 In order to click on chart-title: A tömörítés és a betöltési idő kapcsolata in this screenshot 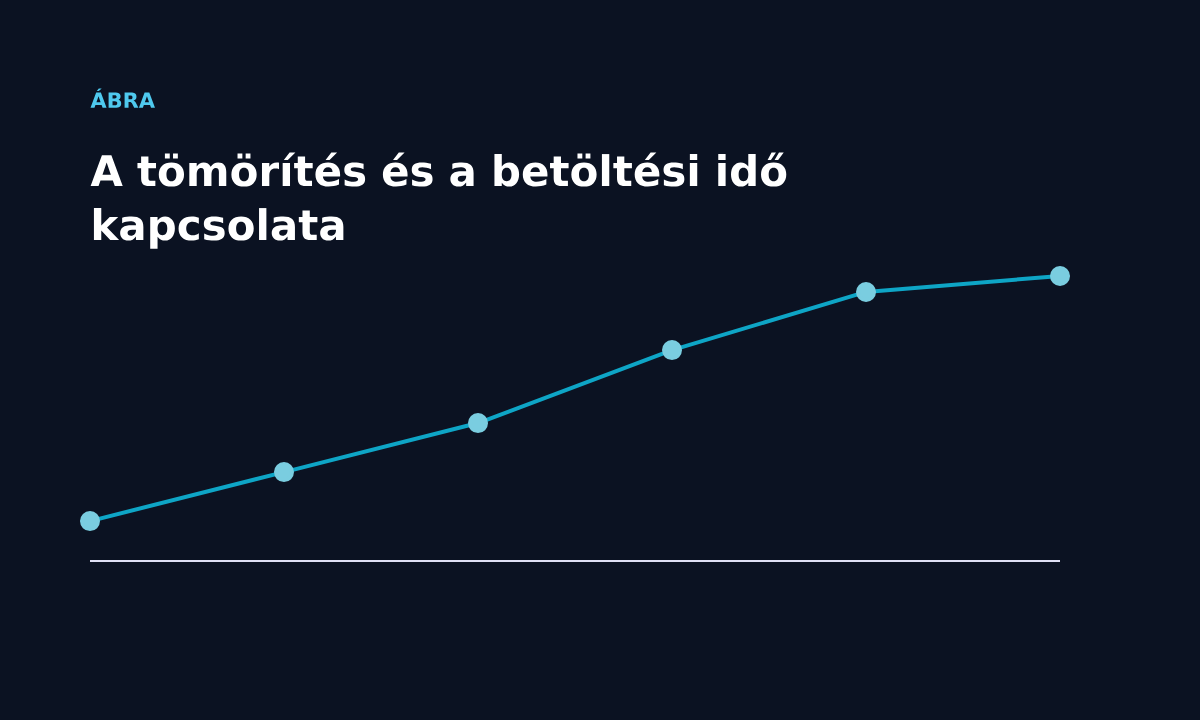, I will do `click(438, 200)`.